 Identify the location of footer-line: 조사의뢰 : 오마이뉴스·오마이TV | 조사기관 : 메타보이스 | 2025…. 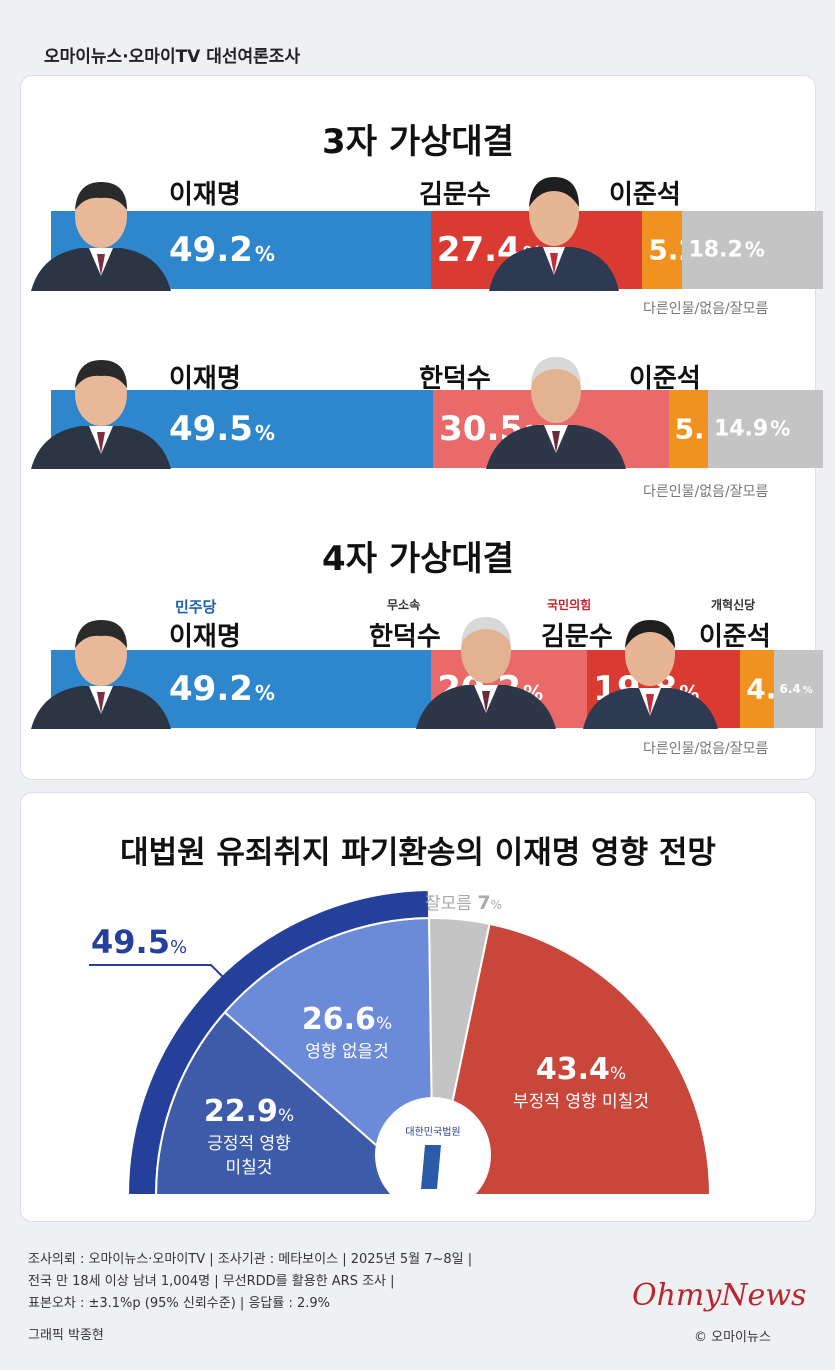
(250, 1259).